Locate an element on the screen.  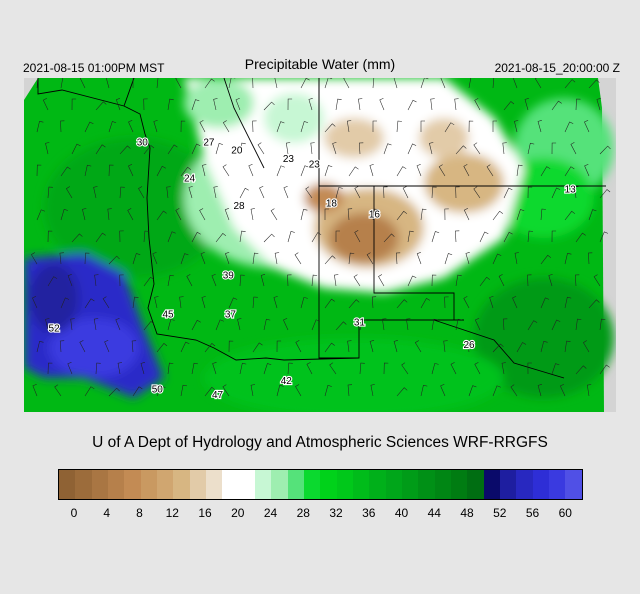
colorbar-tick-label: 56 is located at coordinates (532, 513).